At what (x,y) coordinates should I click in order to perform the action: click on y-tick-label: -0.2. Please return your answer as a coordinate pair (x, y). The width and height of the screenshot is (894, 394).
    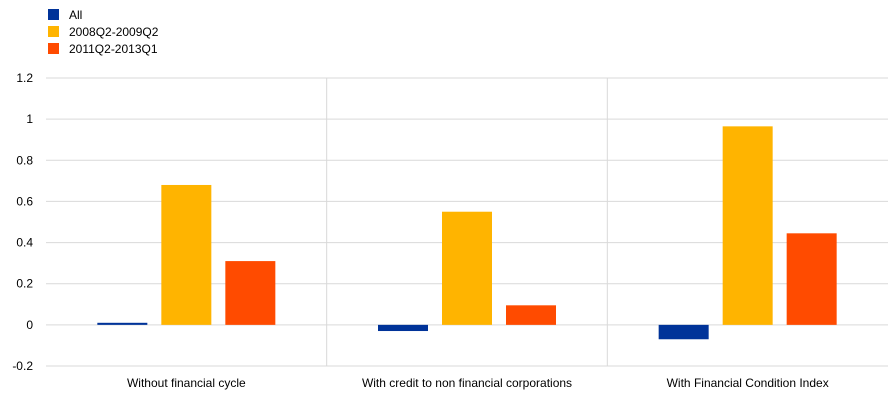
    Looking at the image, I should click on (22, 366).